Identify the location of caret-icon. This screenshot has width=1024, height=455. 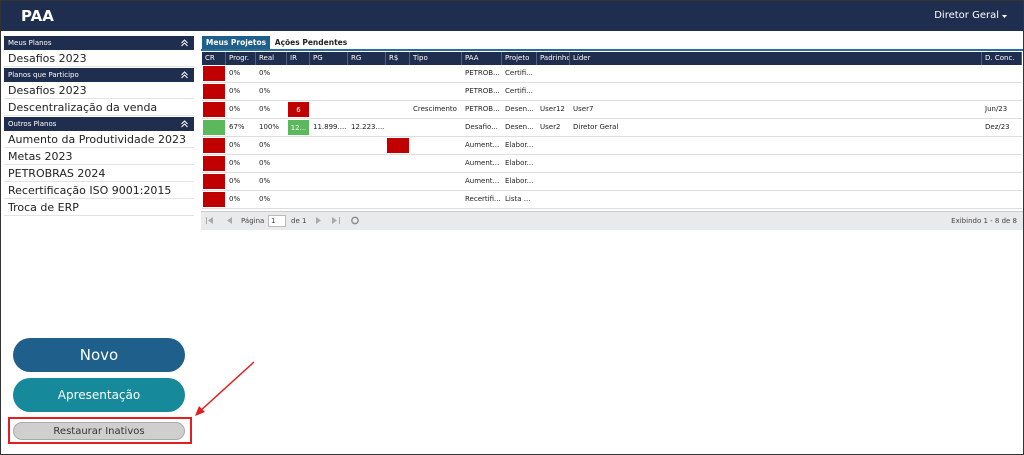
(1004, 17).